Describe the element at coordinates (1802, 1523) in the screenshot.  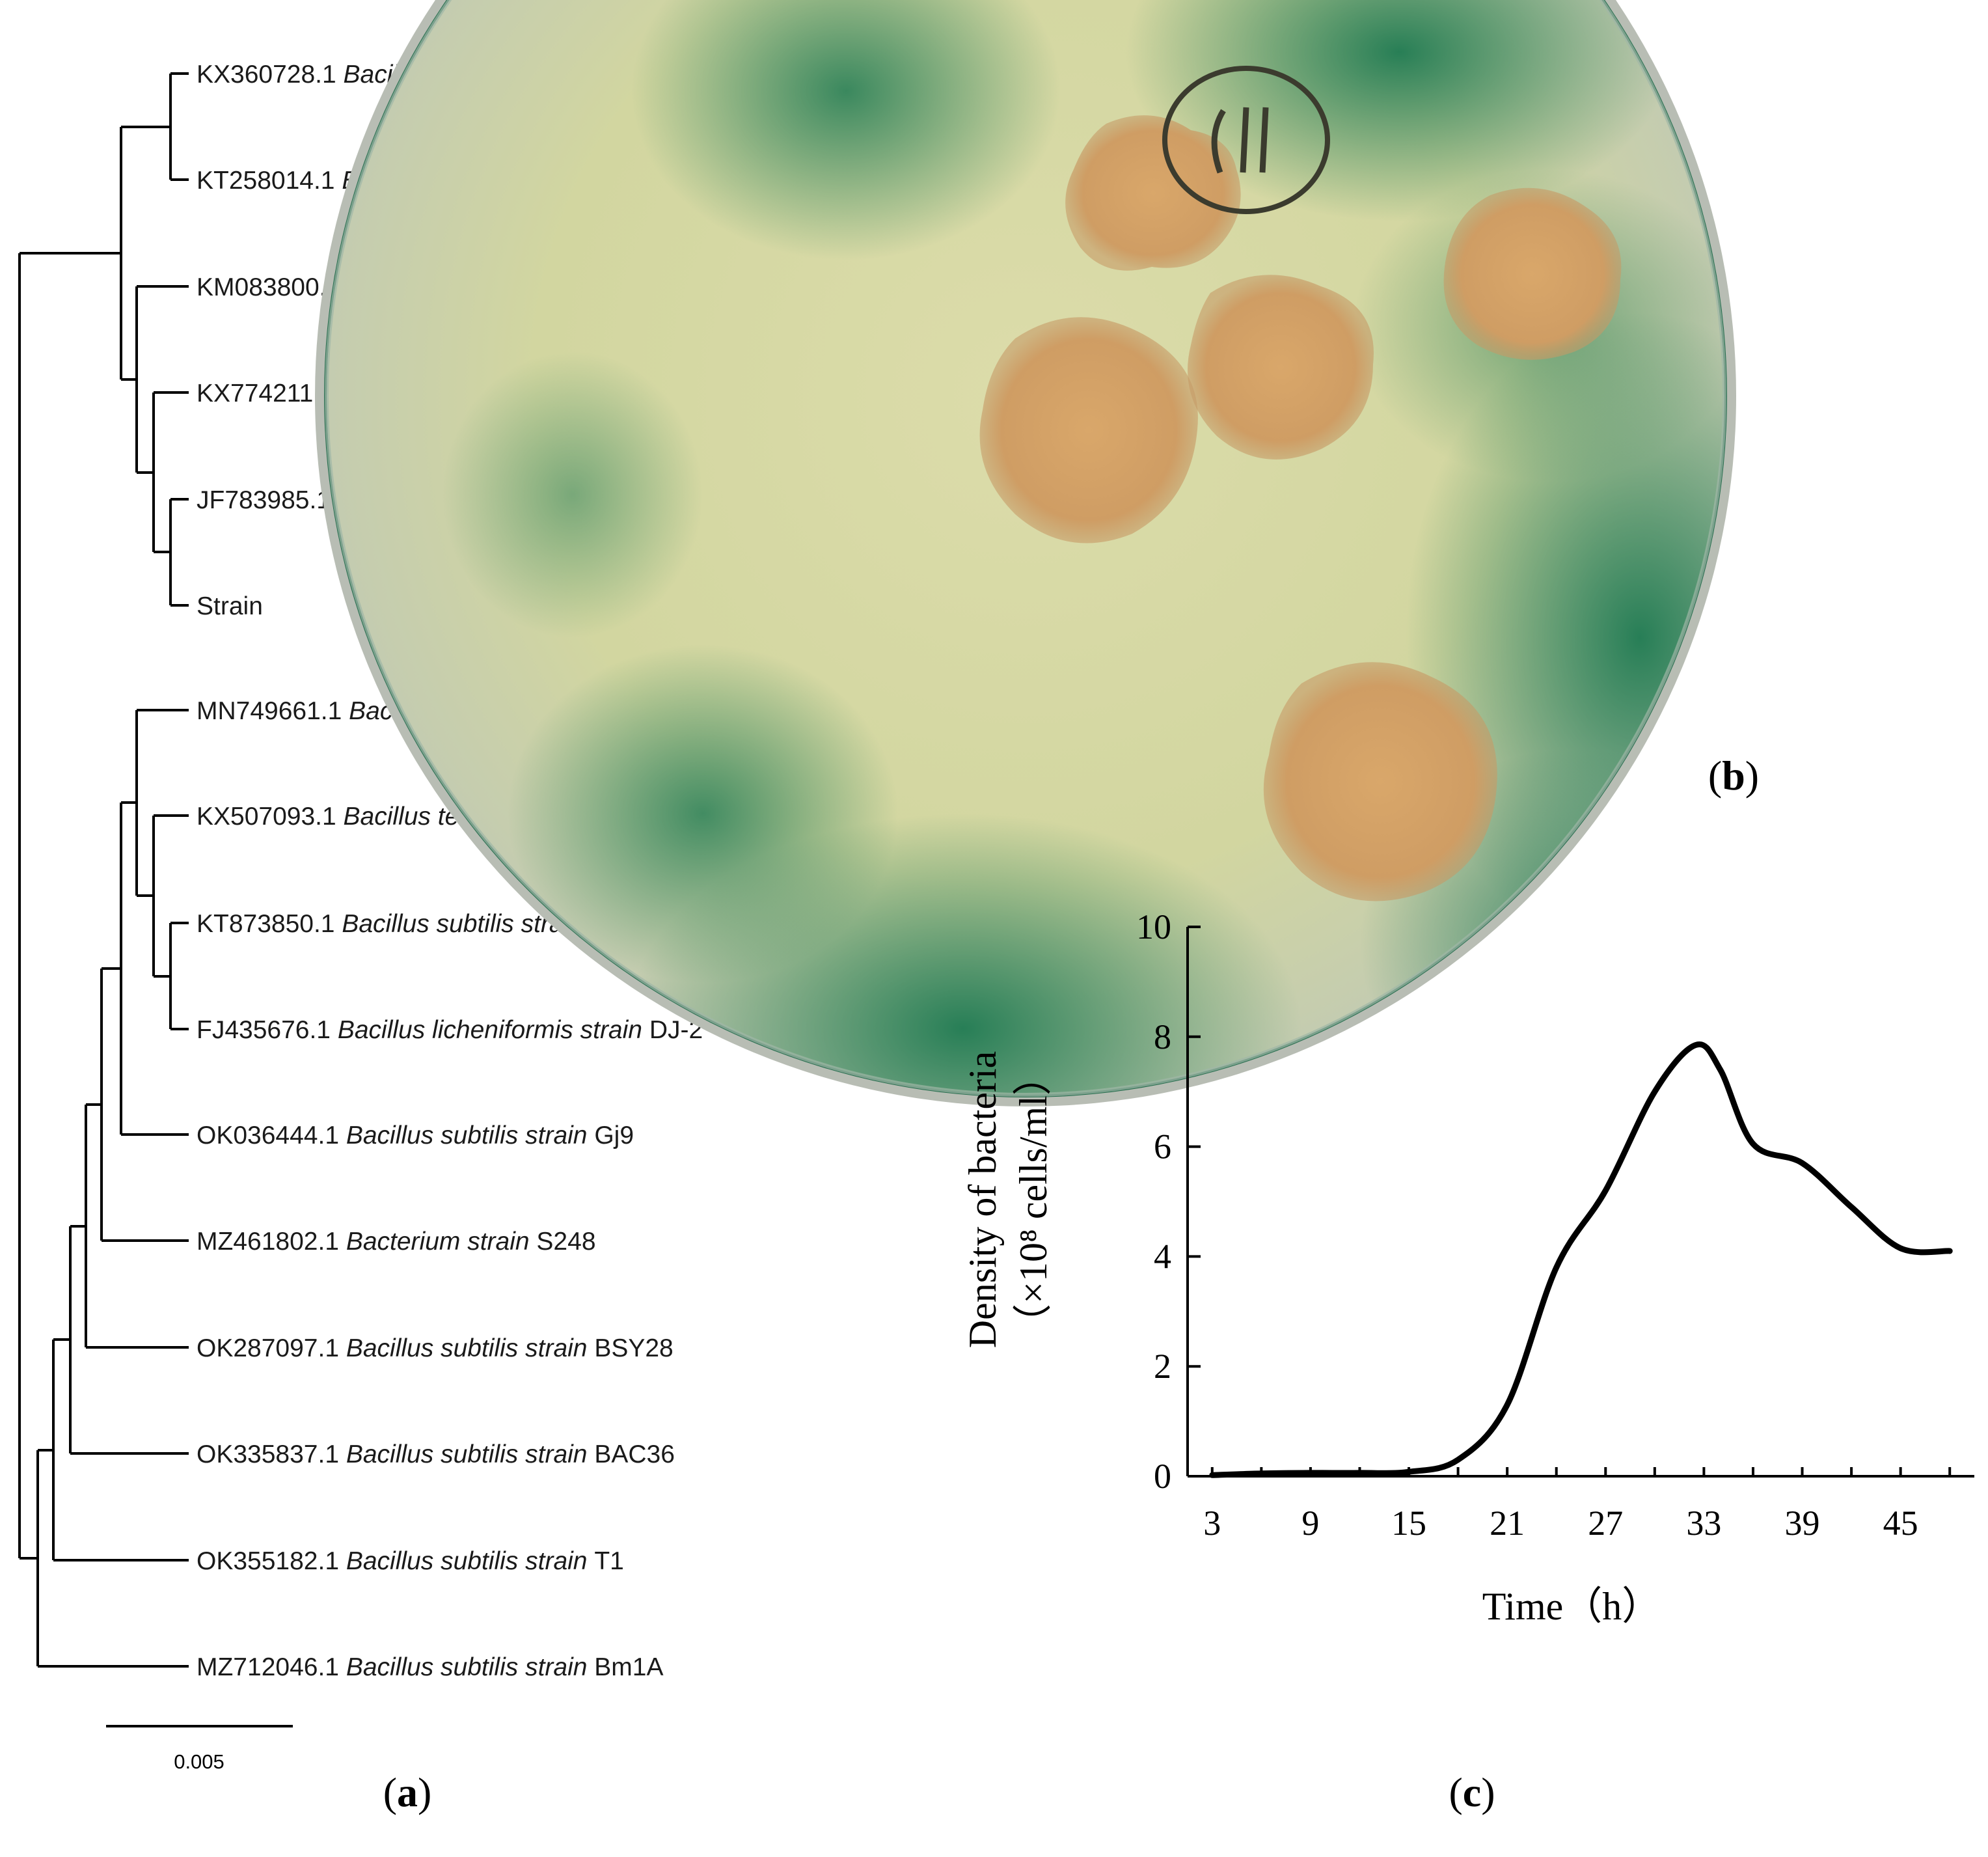
I see `x-tick-label: 39` at that location.